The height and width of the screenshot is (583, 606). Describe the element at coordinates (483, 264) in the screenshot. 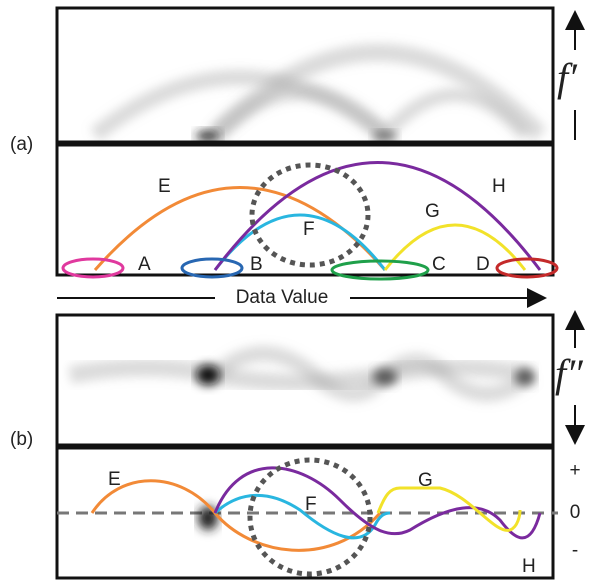

I see `point-label: D` at that location.